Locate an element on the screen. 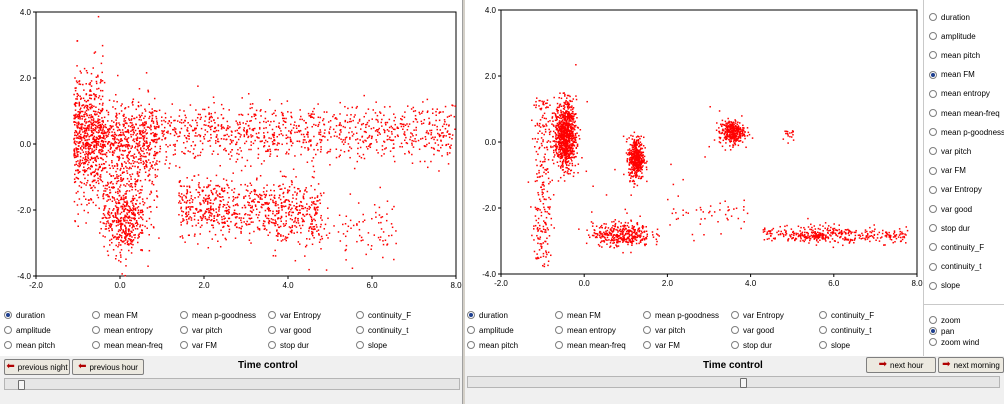 This screenshot has height=404, width=1004. left-feature-radio-continuity-f: continuity_F is located at coordinates (383, 315).